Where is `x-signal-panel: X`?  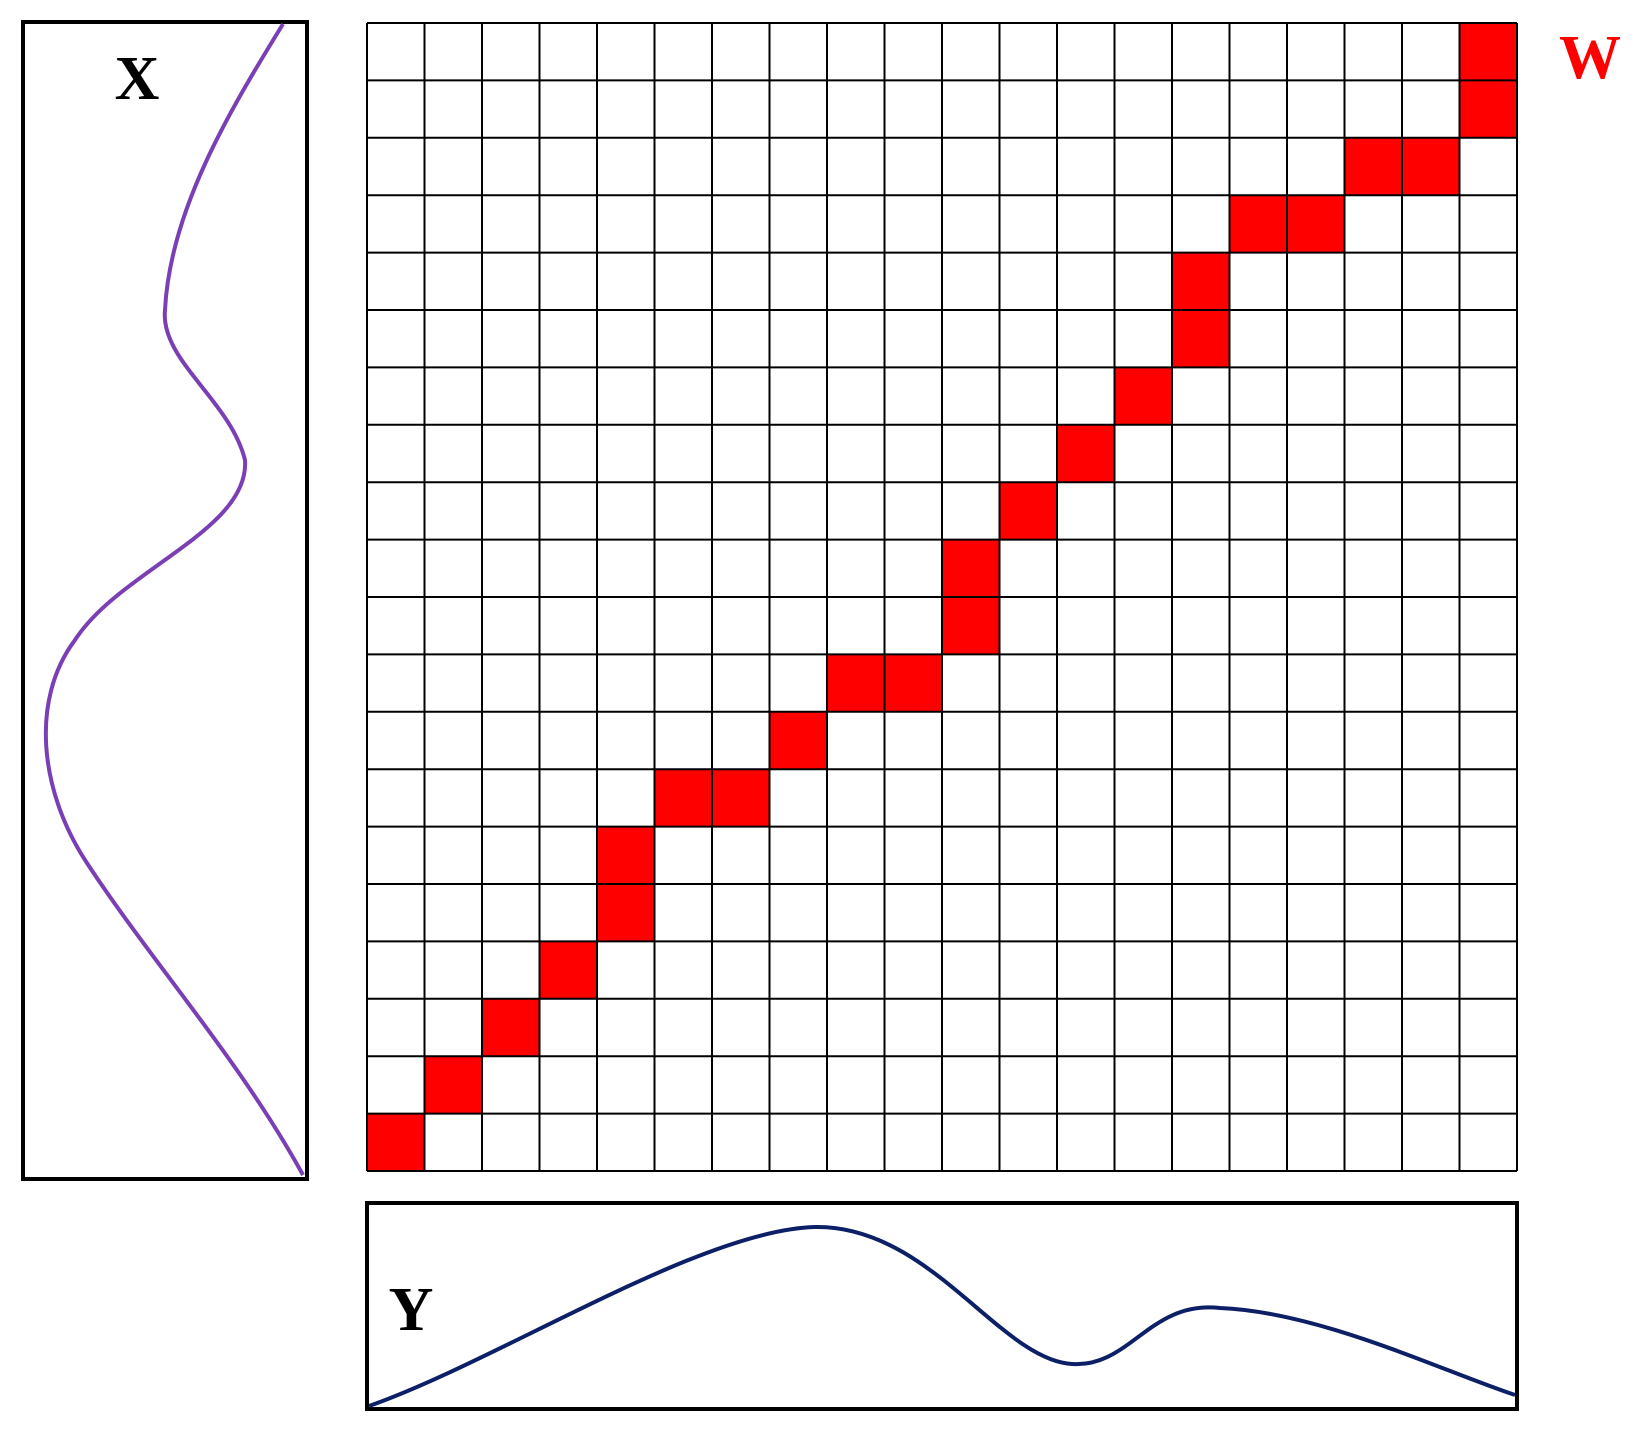 x-signal-panel: X is located at coordinates (165, 600).